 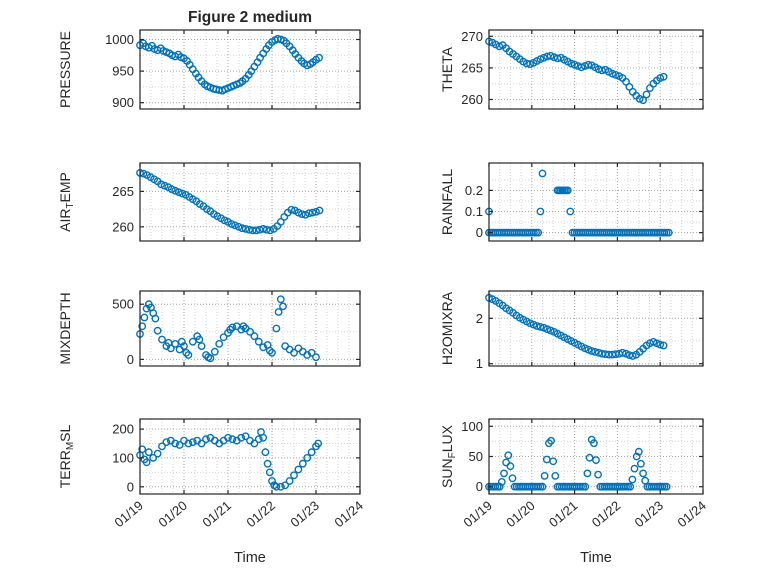 I want to click on y-tick-label: 200, so click(x=123, y=429).